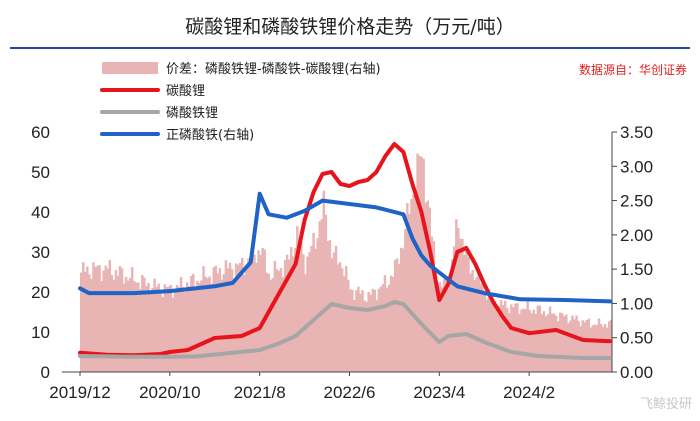 This screenshot has height=421, width=700. Describe the element at coordinates (636, 338) in the screenshot. I see `y-right-tick-label: 0.50` at that location.